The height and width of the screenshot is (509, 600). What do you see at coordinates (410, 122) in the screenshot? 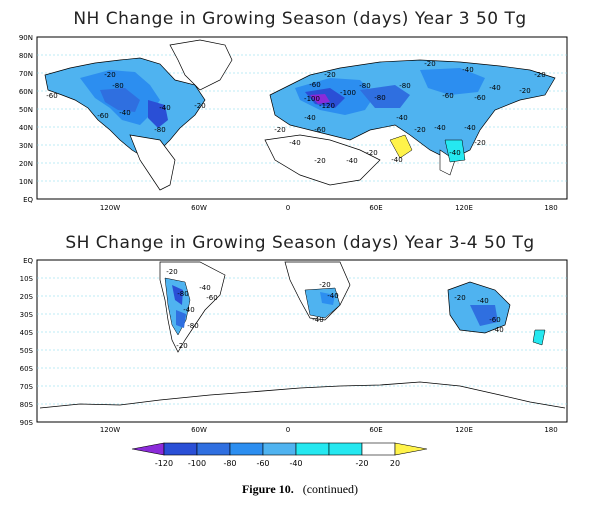
I see `nh-eurasia` at bounding box center [410, 122].